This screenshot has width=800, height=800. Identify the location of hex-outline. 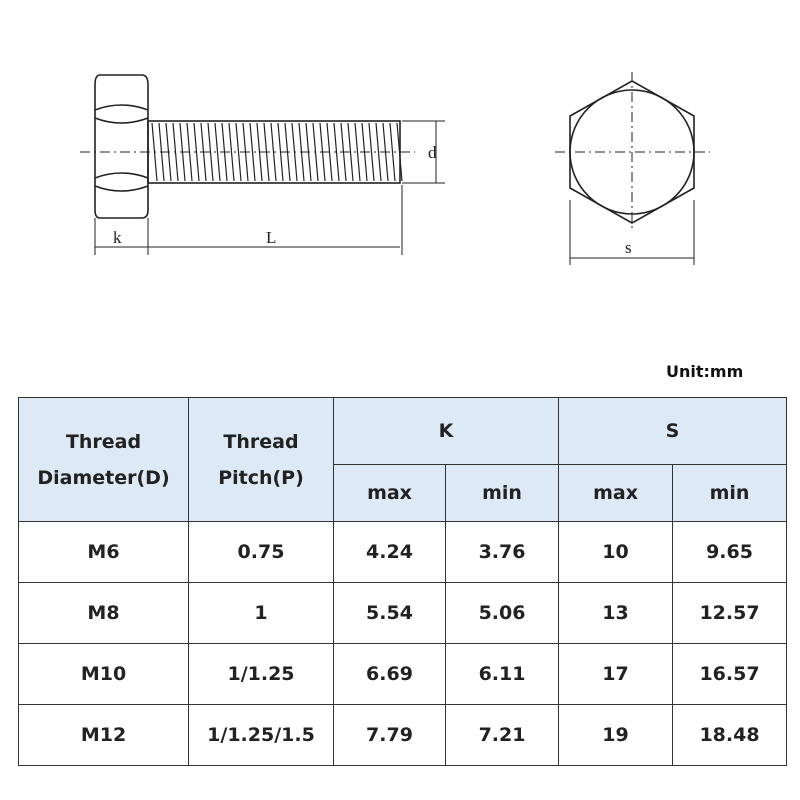
(632, 152).